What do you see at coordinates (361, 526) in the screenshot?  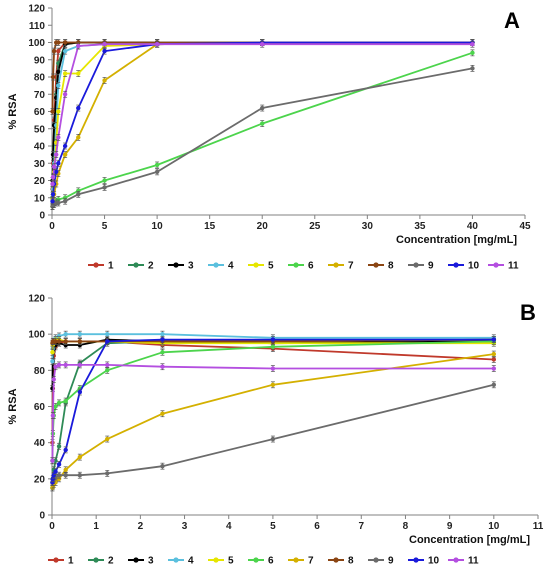 I see `x-tick-label: 7` at bounding box center [361, 526].